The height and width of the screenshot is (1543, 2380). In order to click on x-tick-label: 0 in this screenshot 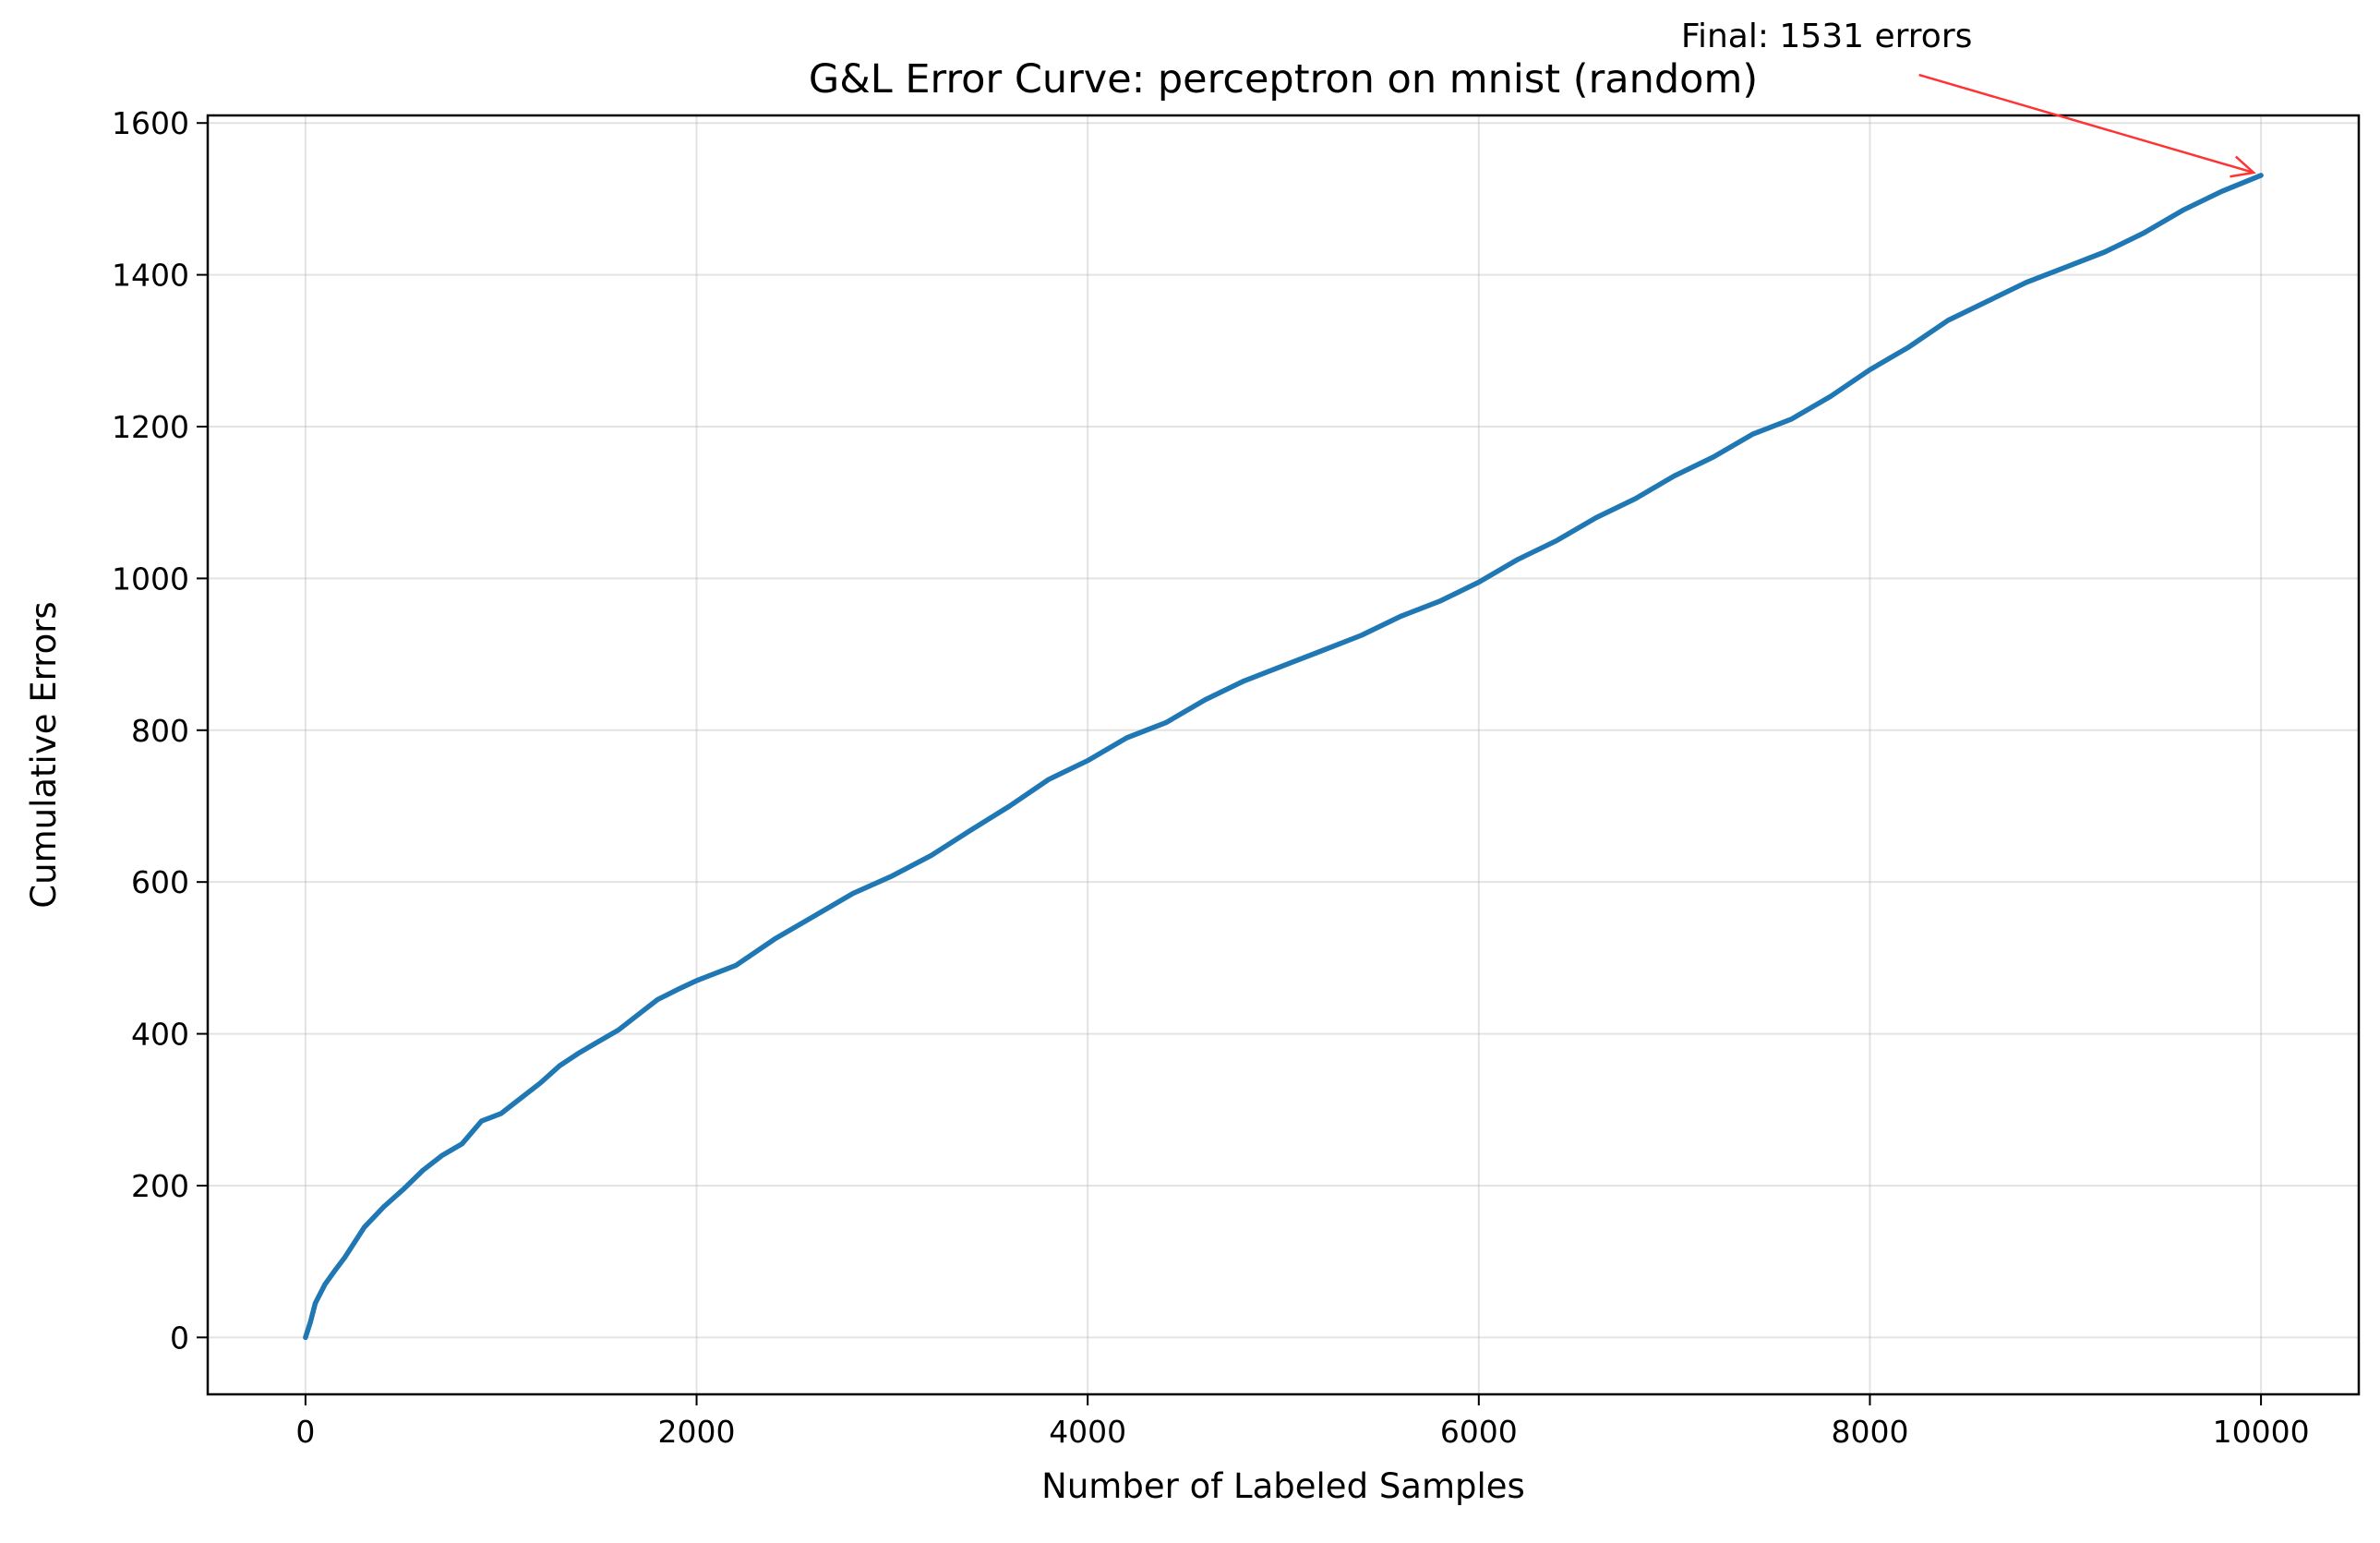, I will do `click(305, 1432)`.